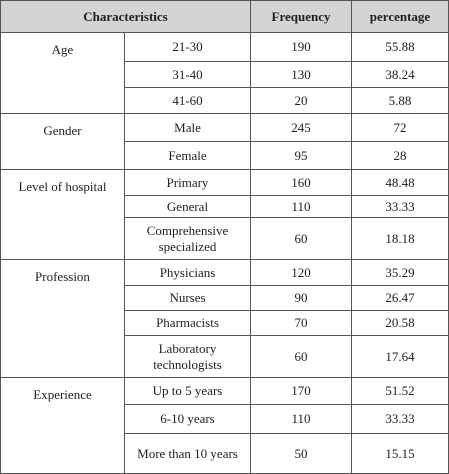 This screenshot has height=474, width=449. Describe the element at coordinates (301, 453) in the screenshot. I see `frequency-cell: 50` at that location.